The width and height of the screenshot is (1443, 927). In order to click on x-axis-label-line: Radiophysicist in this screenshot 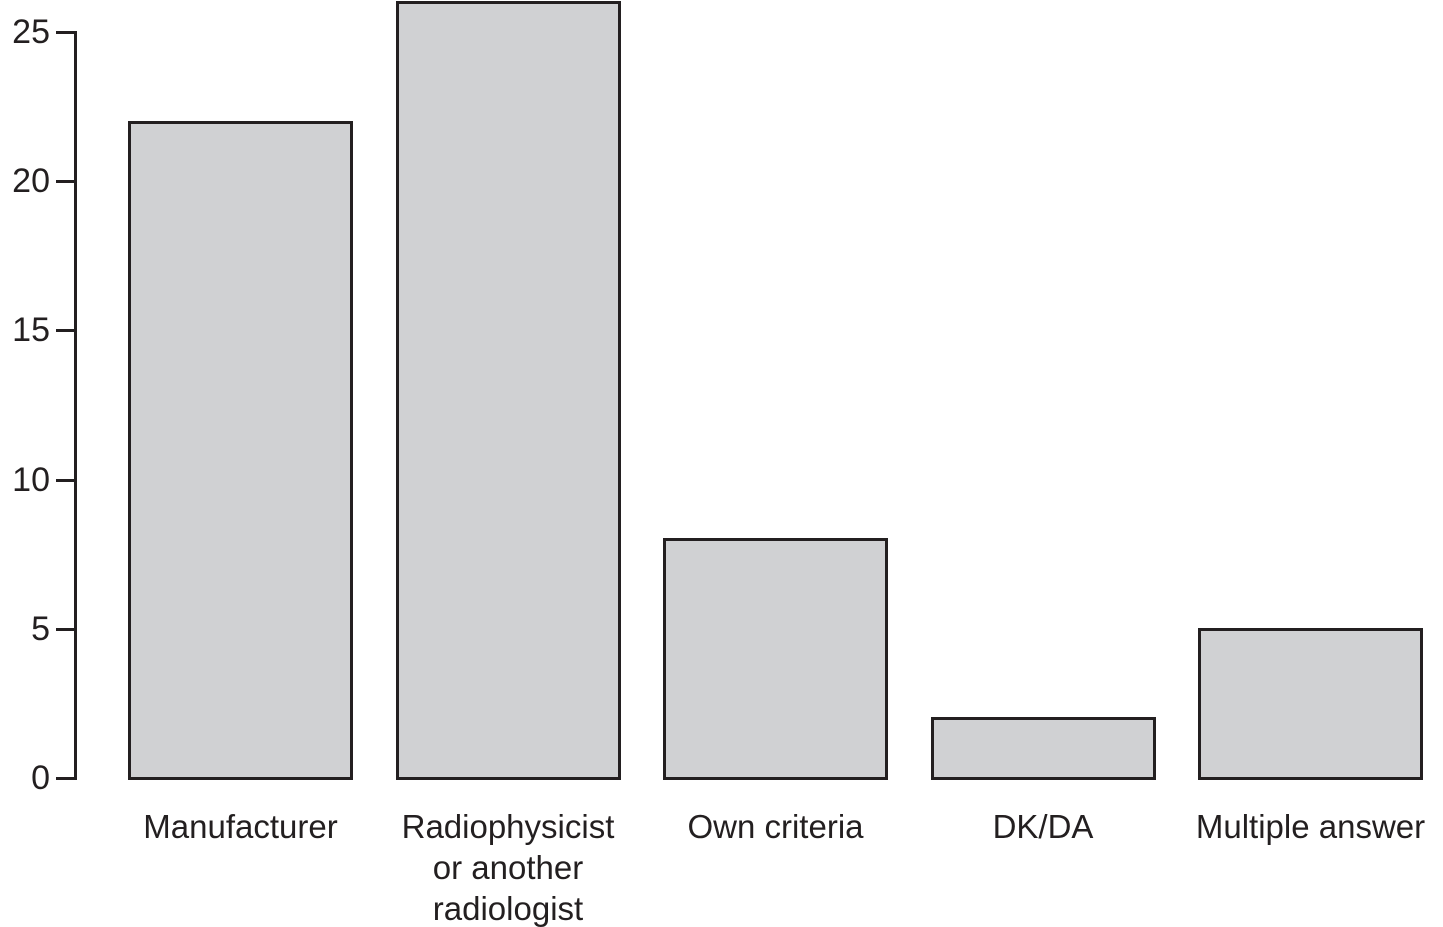, I will do `click(508, 826)`.